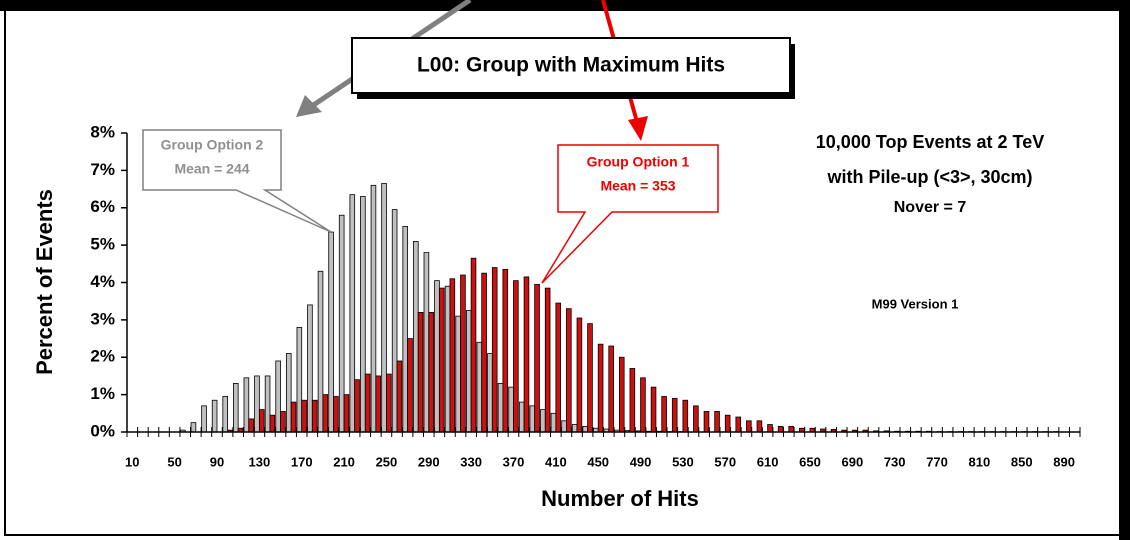  What do you see at coordinates (638, 128) in the screenshot?
I see `arrow-red-head` at bounding box center [638, 128].